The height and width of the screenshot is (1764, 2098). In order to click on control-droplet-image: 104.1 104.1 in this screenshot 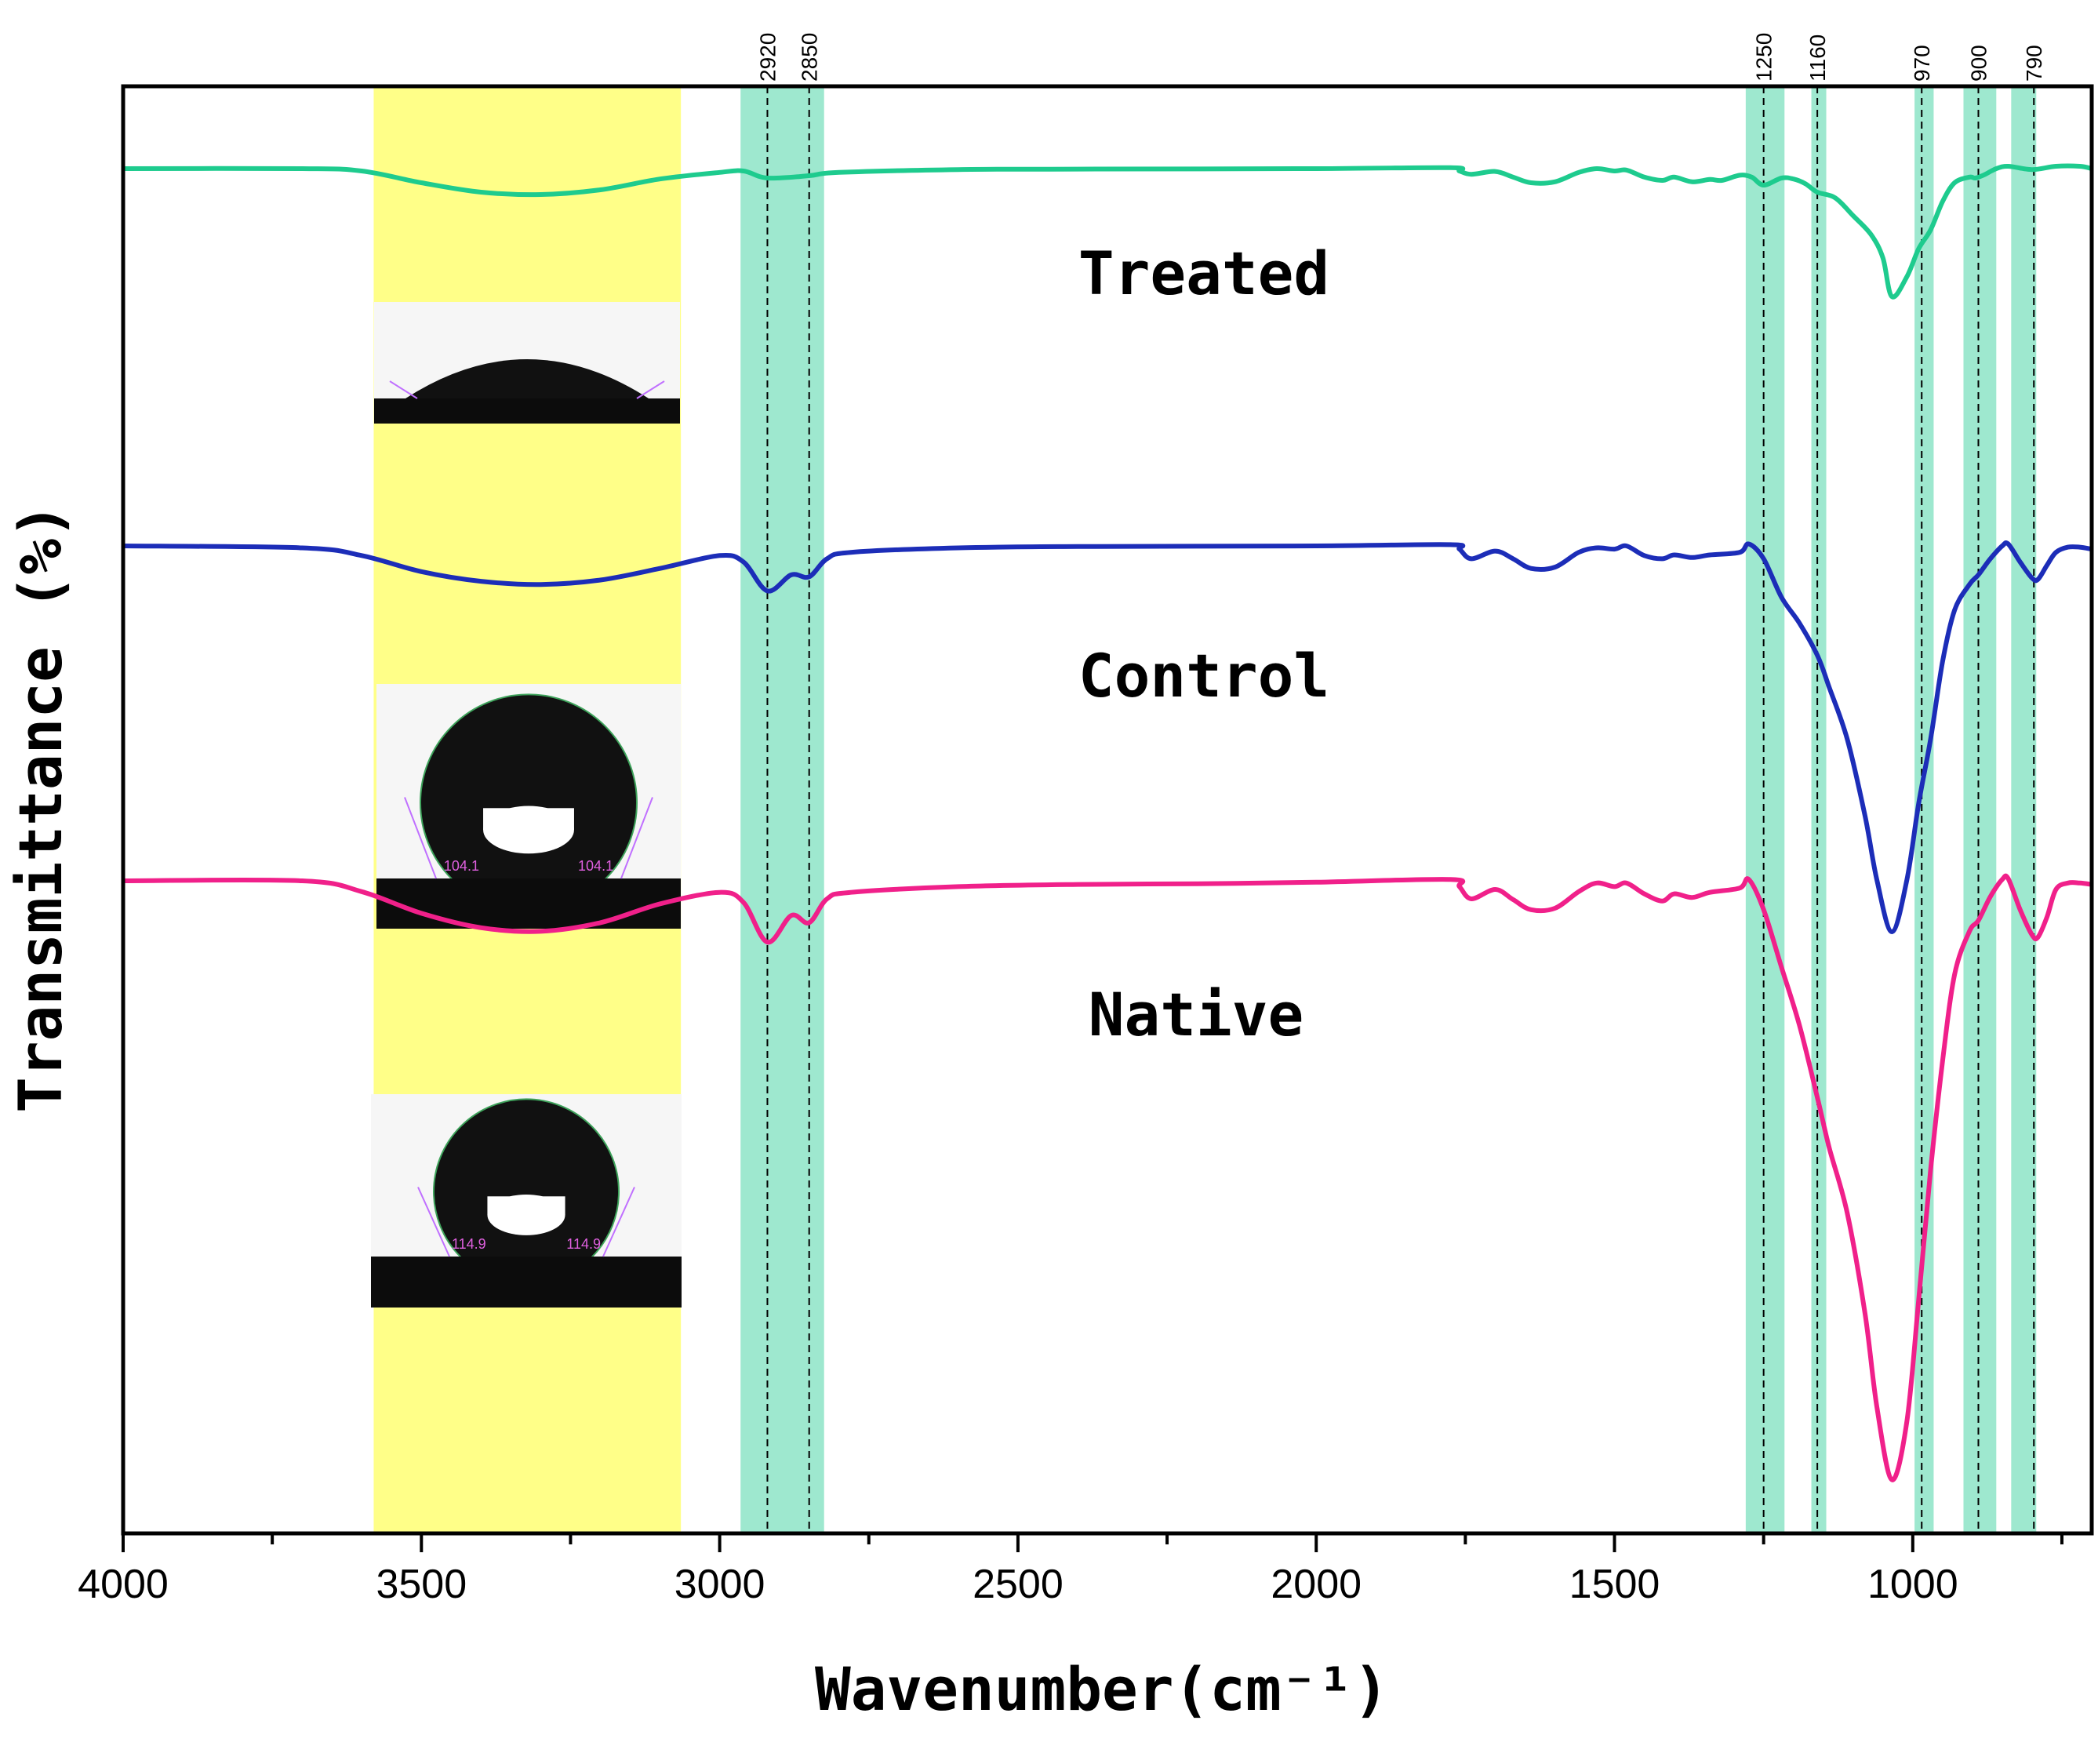, I will do `click(528, 807)`.